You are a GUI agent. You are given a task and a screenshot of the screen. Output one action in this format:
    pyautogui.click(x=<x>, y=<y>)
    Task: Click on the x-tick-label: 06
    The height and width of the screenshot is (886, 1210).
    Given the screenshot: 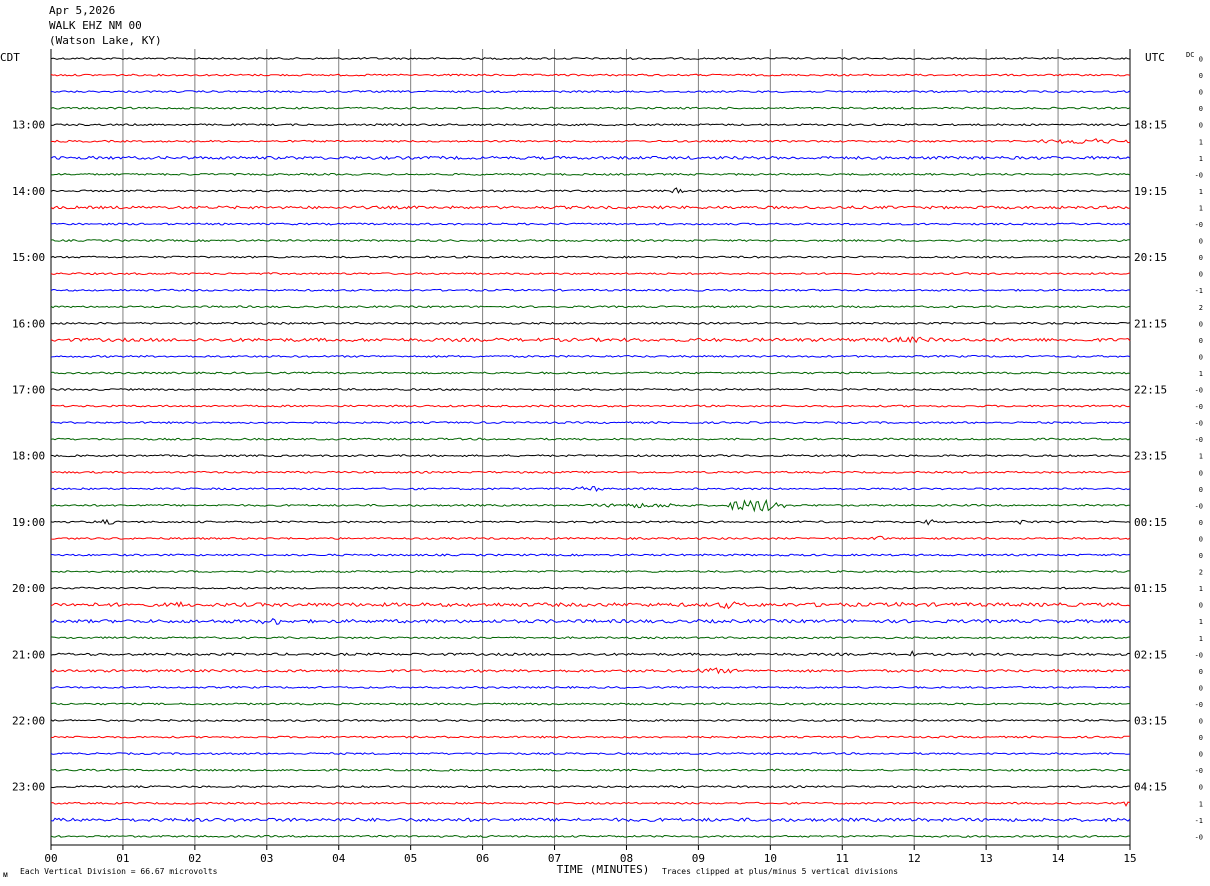 What is the action you would take?
    pyautogui.click(x=482, y=858)
    